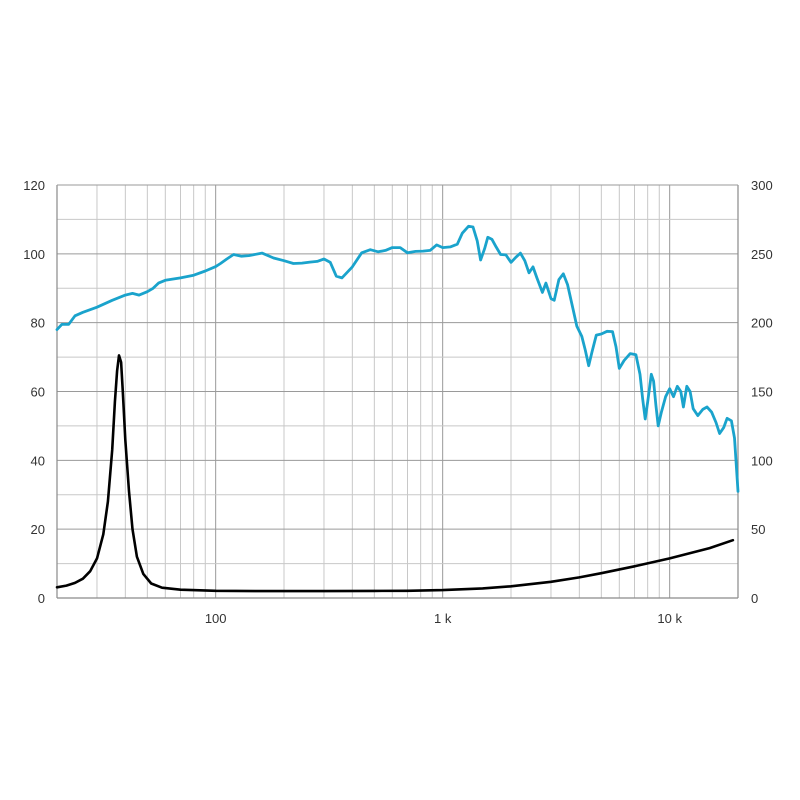  I want to click on left-y-tick-label: 120, so click(34, 185).